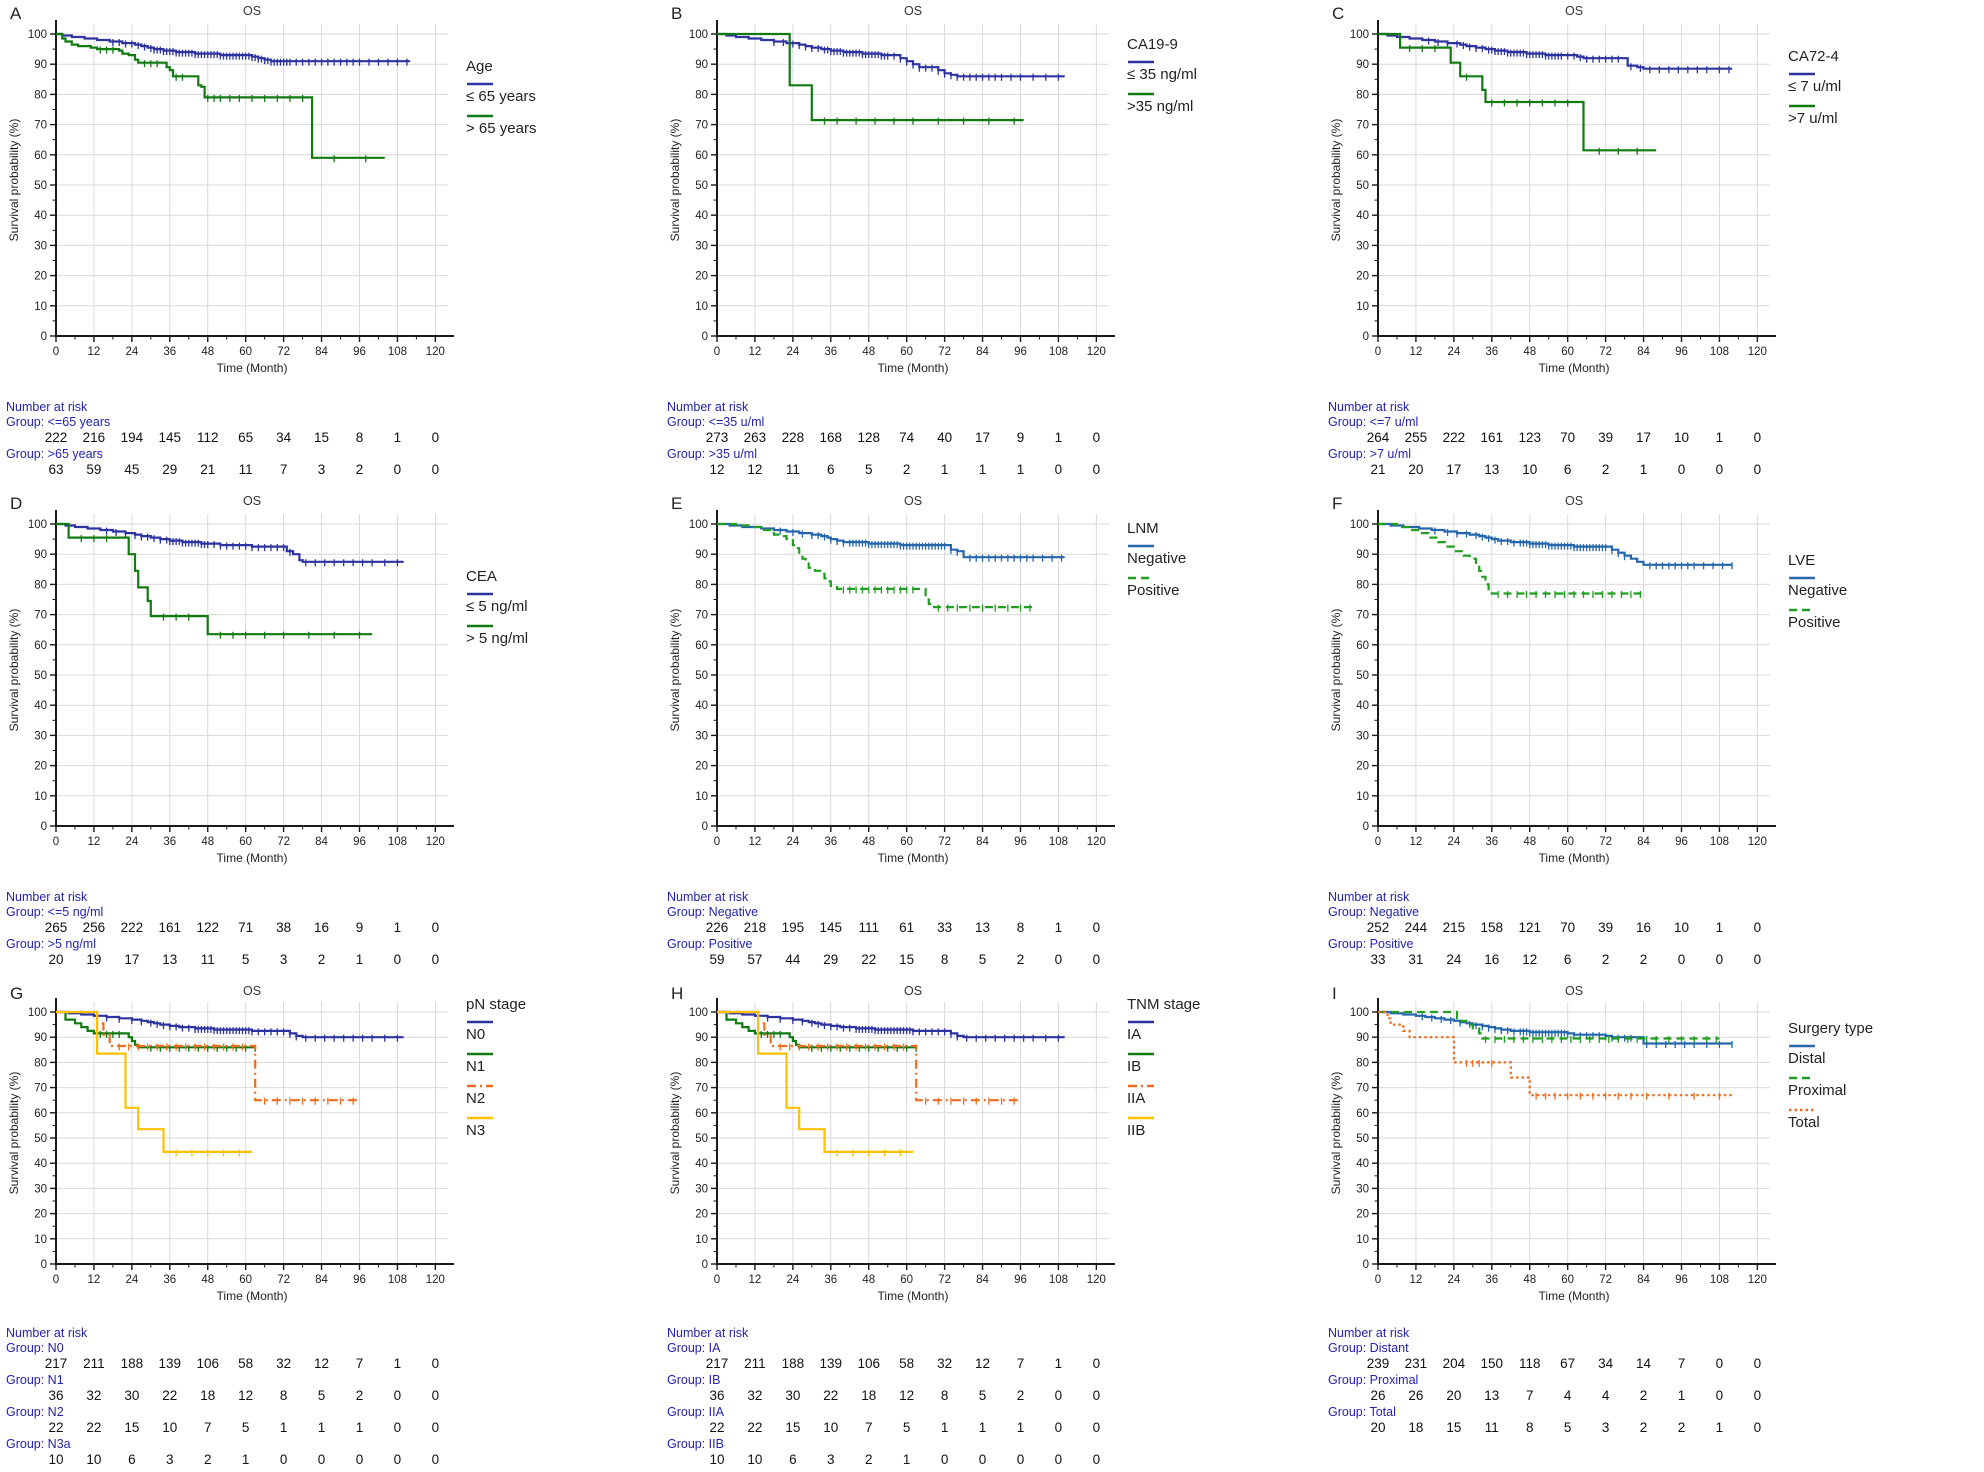 The width and height of the screenshot is (1984, 1472). What do you see at coordinates (677, 503) in the screenshot?
I see `panel-letter: E` at bounding box center [677, 503].